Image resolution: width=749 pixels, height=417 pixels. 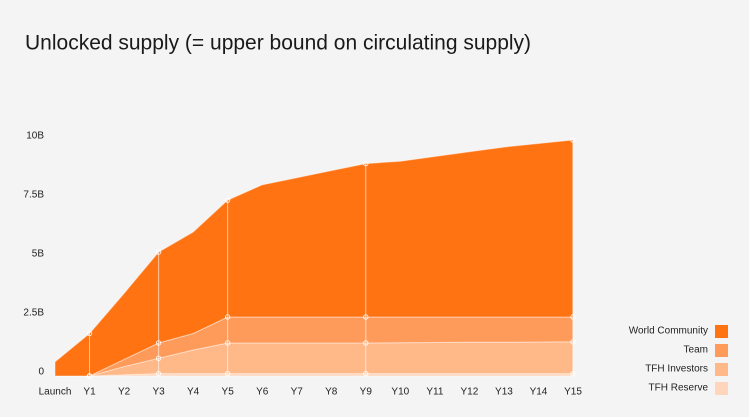 What do you see at coordinates (679, 388) in the screenshot?
I see `legend-label: TFH Reserve` at bounding box center [679, 388].